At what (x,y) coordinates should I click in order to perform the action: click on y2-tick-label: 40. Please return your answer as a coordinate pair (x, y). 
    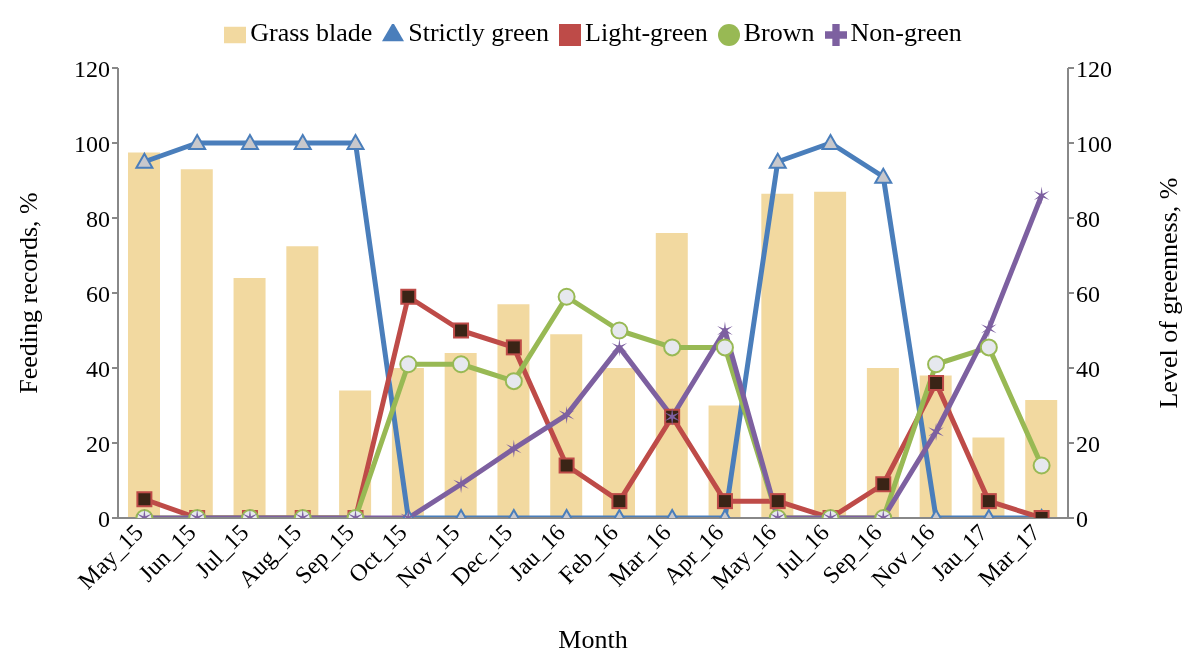
    Looking at the image, I should click on (1088, 368).